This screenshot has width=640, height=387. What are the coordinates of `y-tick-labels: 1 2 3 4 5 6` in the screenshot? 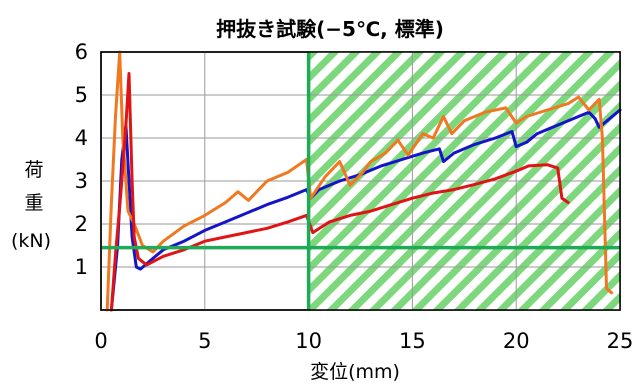 It's located at (81, 159).